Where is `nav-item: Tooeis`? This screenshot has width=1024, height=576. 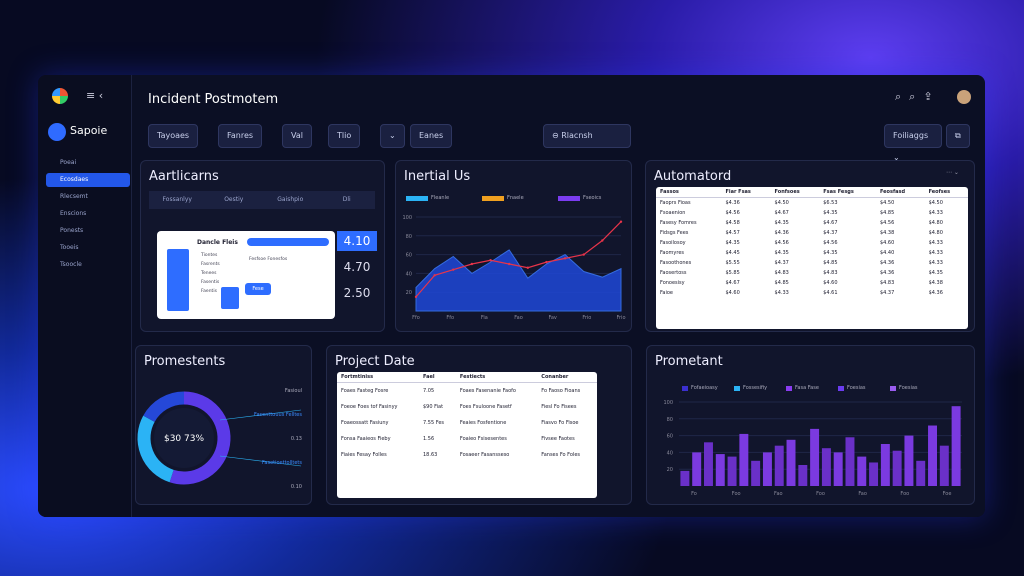
nav-item: Tooeis is located at coordinates (69, 247).